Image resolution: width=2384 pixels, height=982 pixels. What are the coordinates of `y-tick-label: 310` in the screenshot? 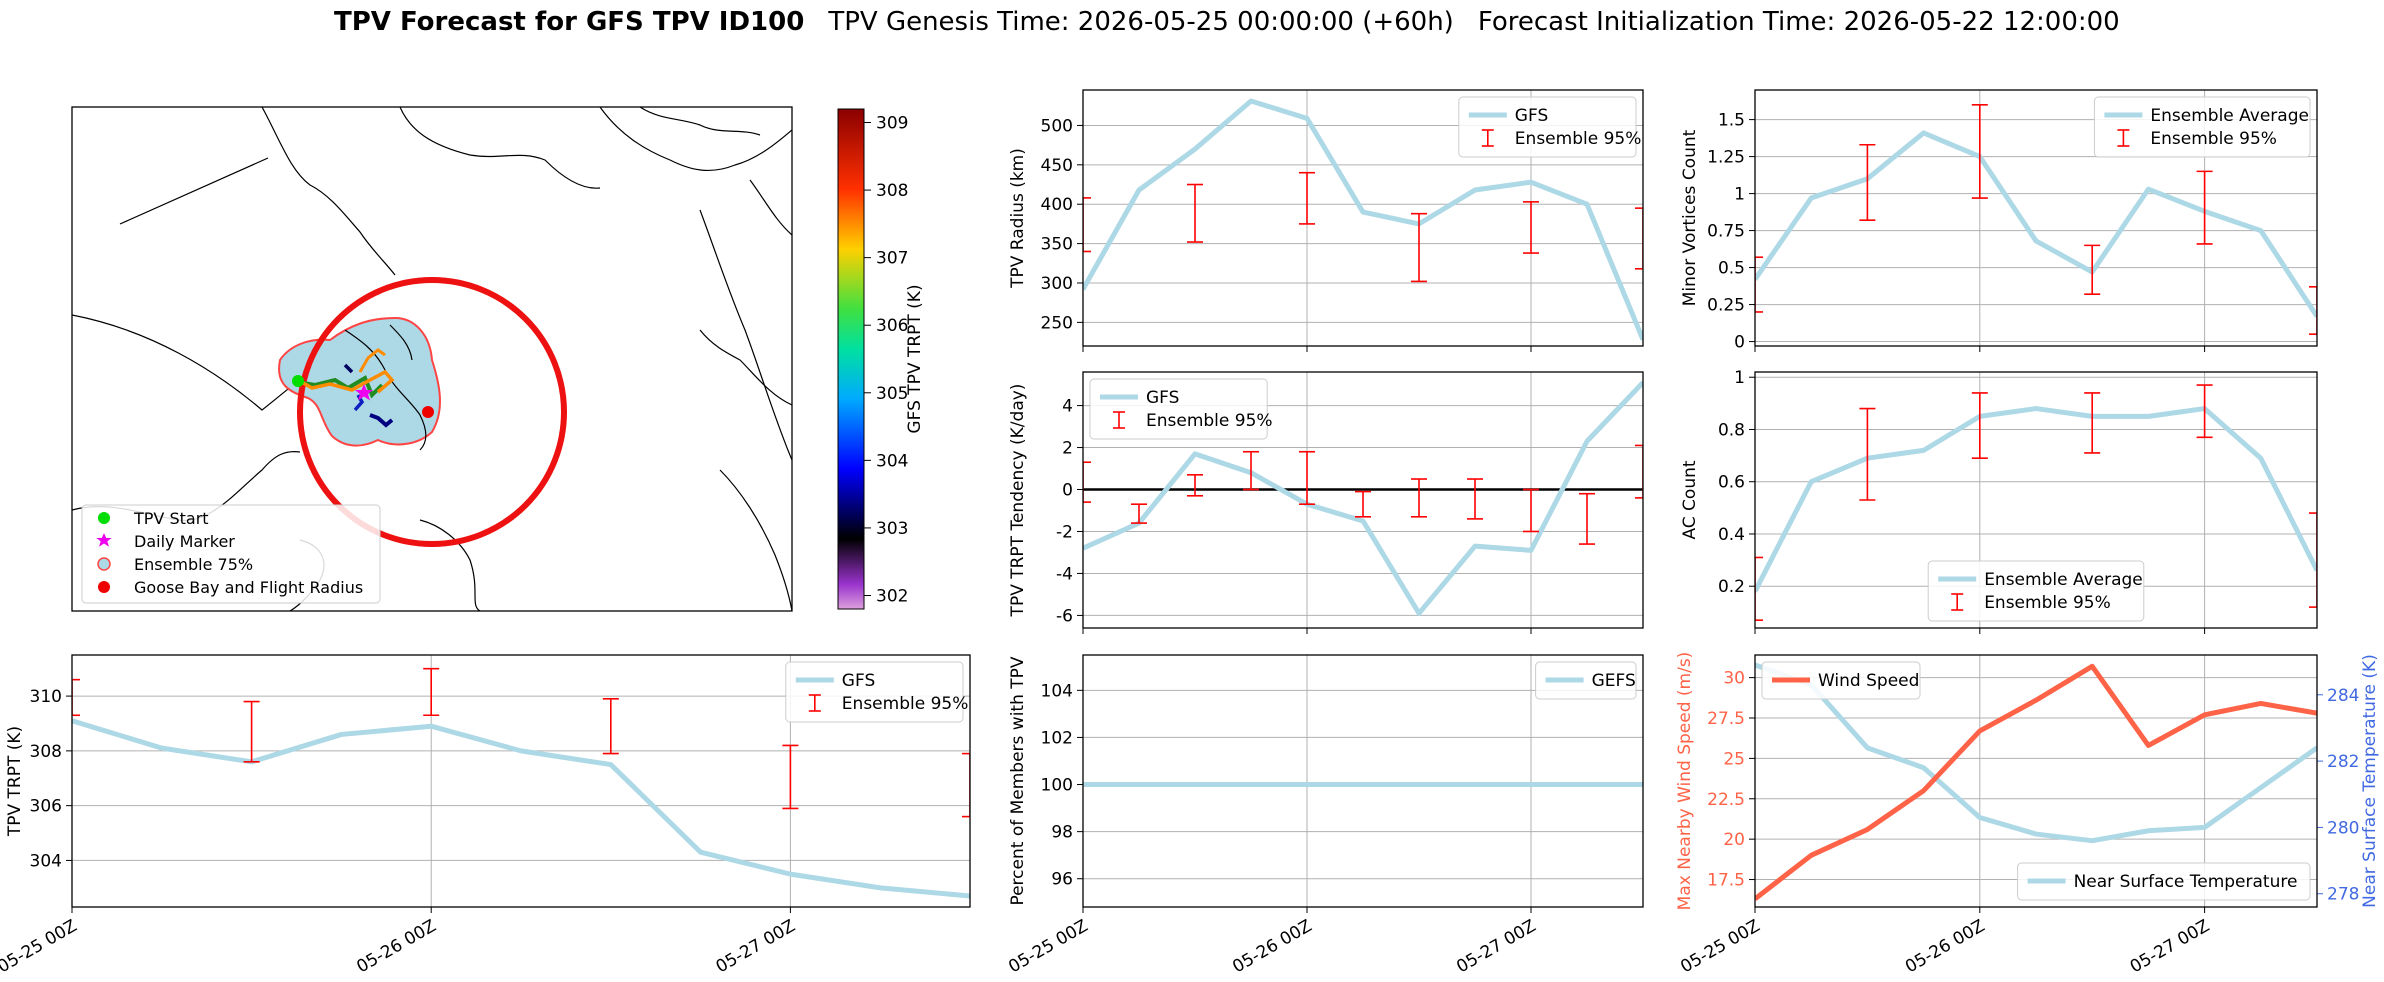 It's located at (46, 697).